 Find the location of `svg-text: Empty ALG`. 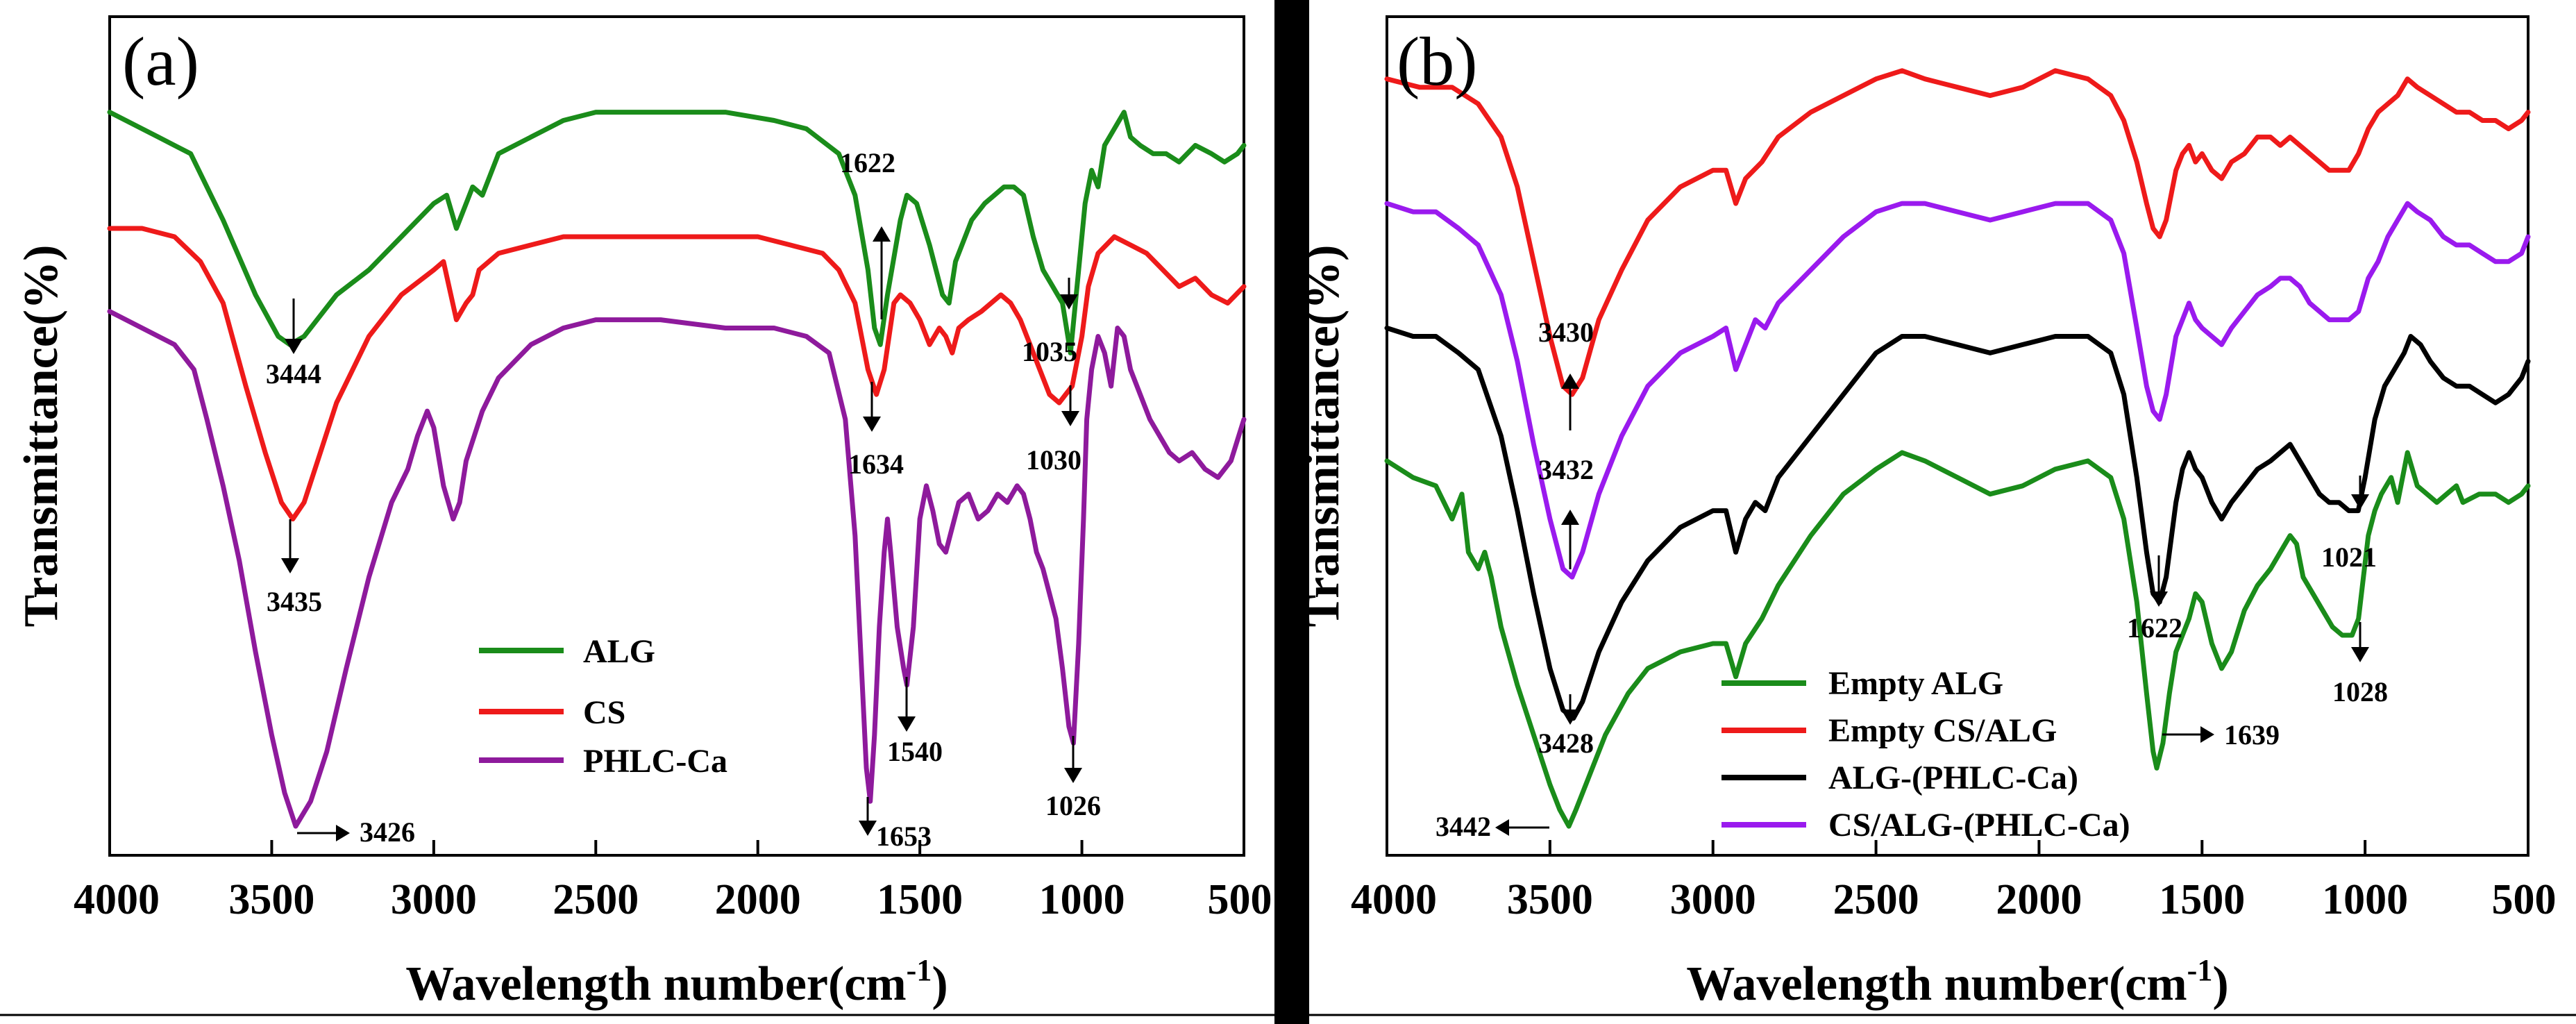

svg-text: Empty ALG is located at coordinates (1915, 683).